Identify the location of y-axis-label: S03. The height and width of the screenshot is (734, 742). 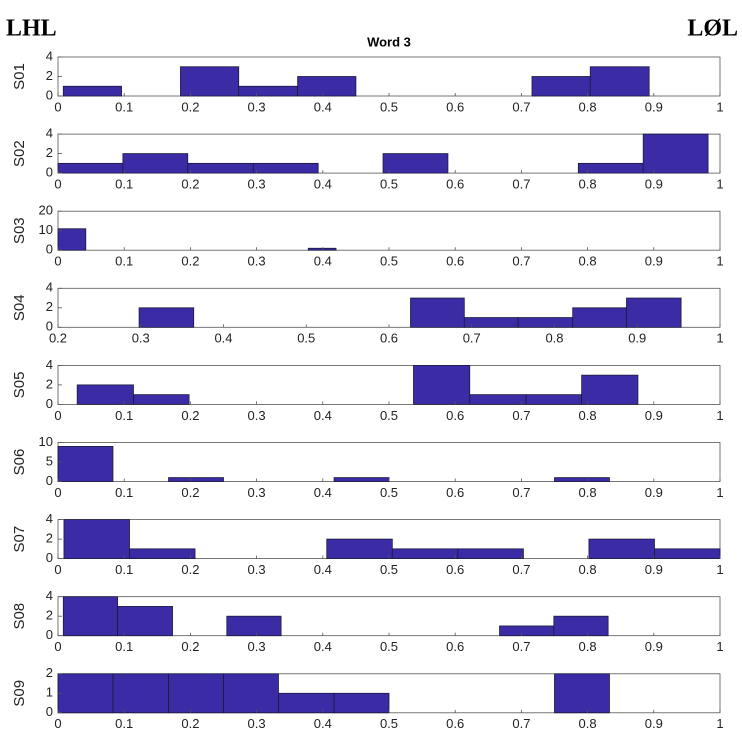
(19, 230).